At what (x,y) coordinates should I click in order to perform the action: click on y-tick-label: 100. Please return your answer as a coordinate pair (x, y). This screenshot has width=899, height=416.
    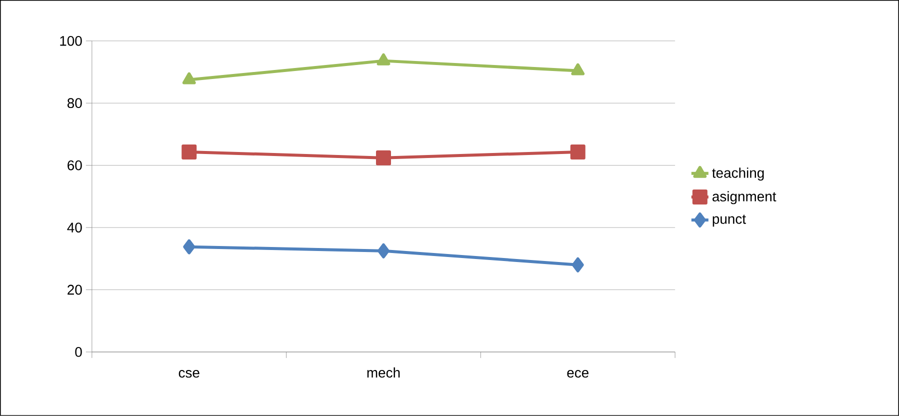
    Looking at the image, I should click on (71, 41).